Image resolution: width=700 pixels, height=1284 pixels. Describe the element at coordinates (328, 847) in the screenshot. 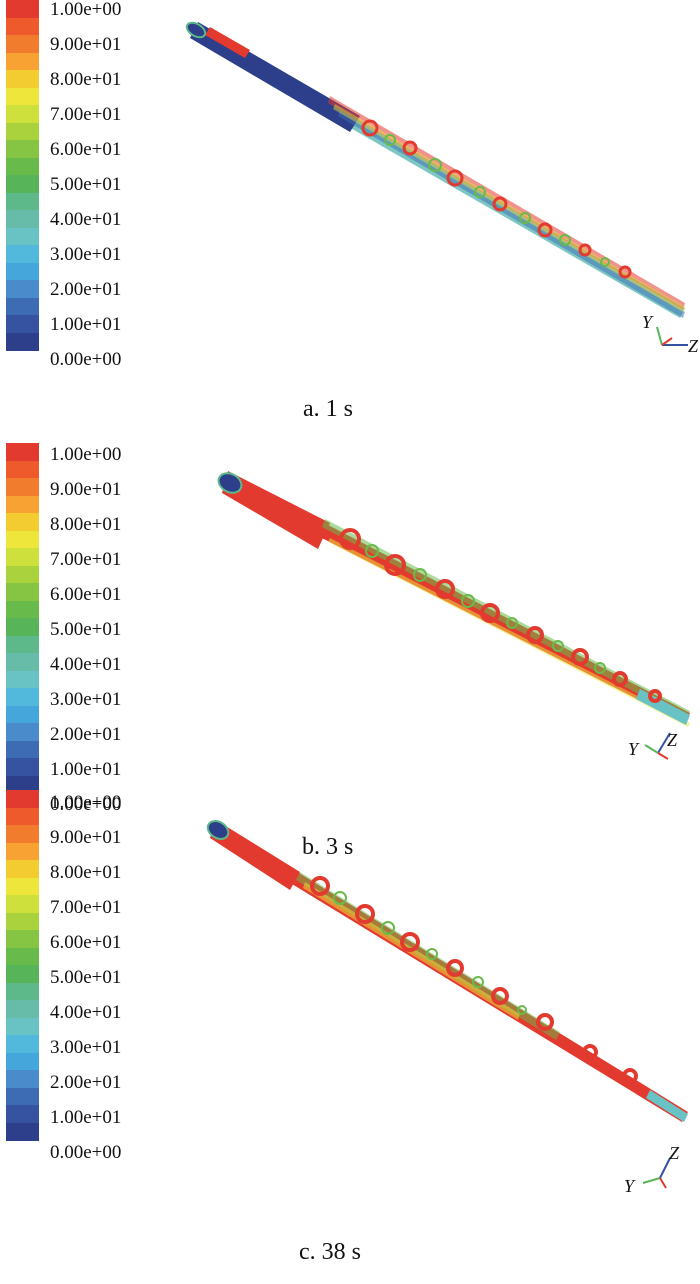

I see `panel-caption: b. 3 s` at that location.